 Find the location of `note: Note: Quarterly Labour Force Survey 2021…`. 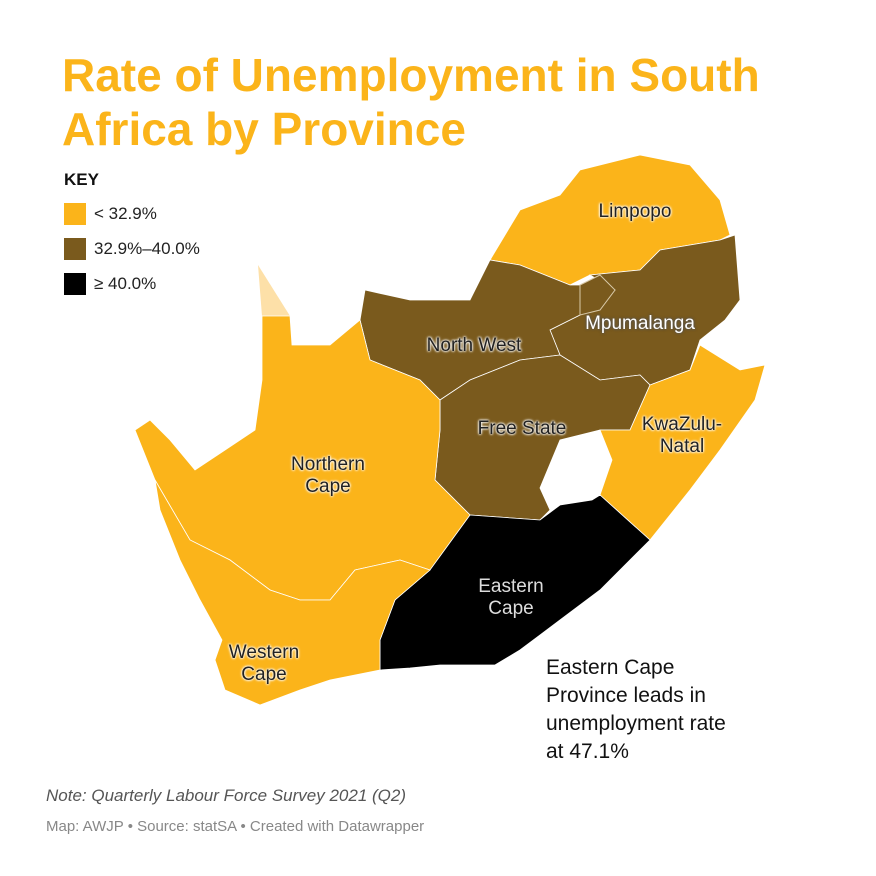

note: Note: Quarterly Labour Force Survey 2021… is located at coordinates (226, 795).